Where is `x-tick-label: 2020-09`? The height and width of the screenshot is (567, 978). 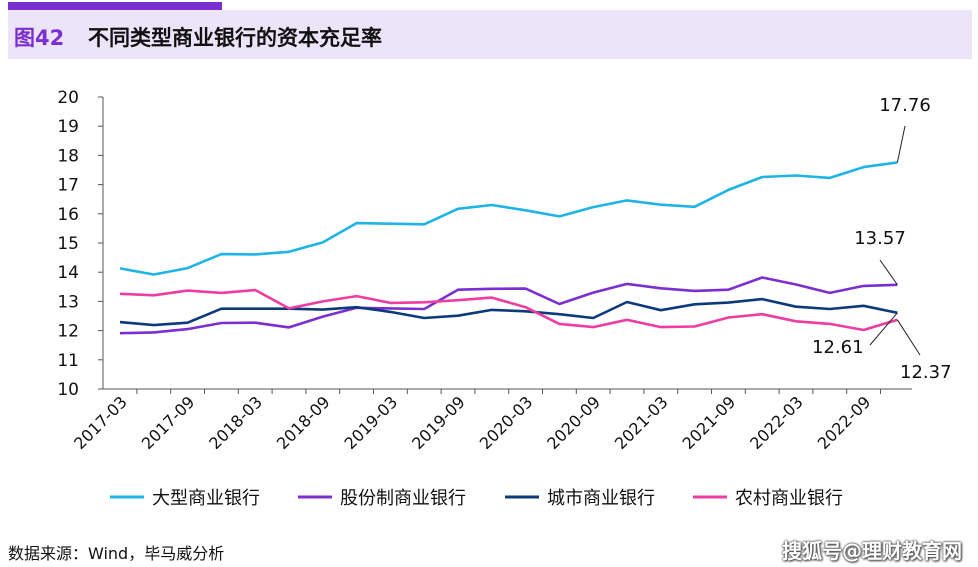 x-tick-label: 2020-09 is located at coordinates (573, 422).